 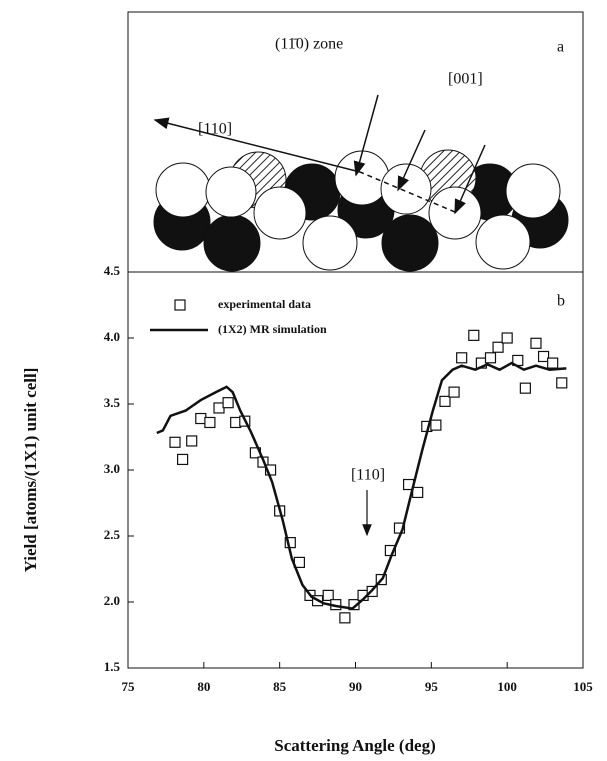 I want to click on y-tick-label: 1.5, so click(x=112, y=666).